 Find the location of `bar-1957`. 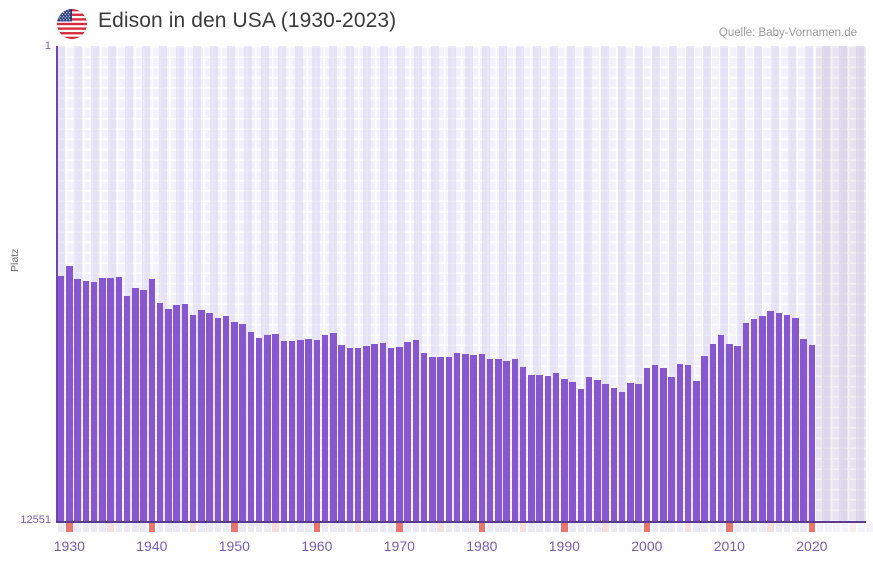

bar-1957 is located at coordinates (292, 431).